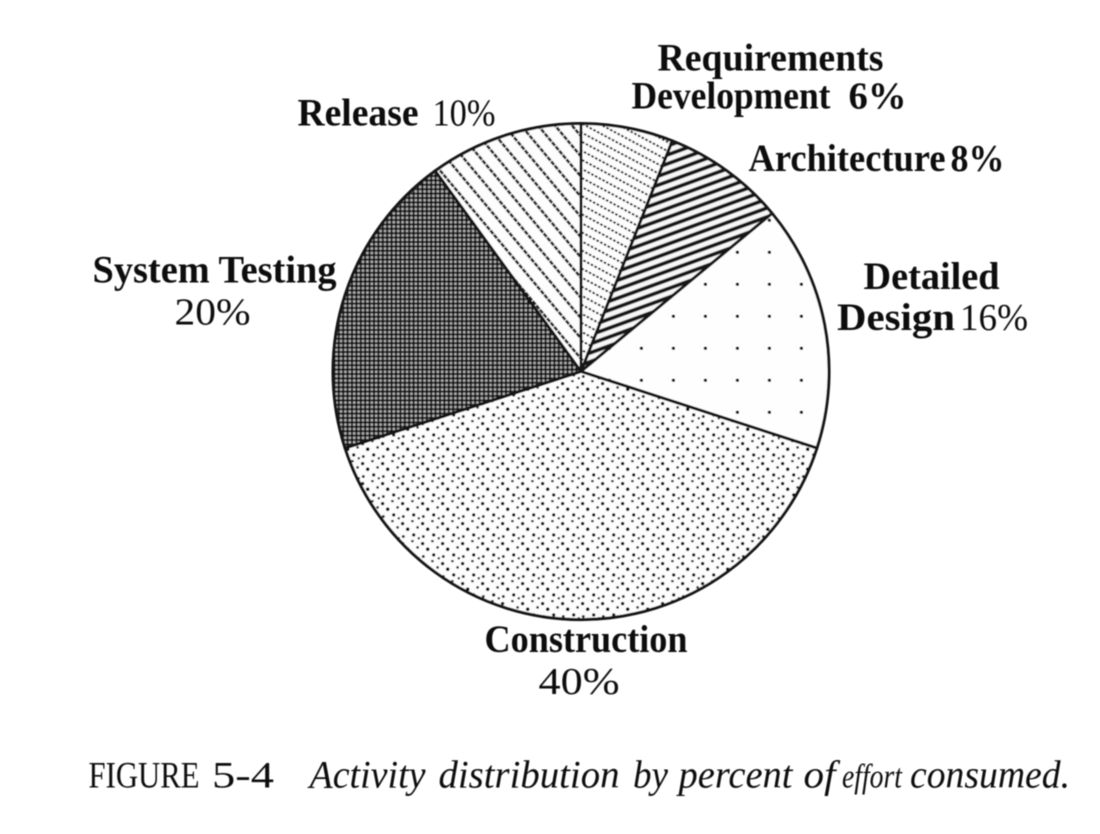 The height and width of the screenshot is (834, 1100). I want to click on svg-text: consumed., so click(990, 775).